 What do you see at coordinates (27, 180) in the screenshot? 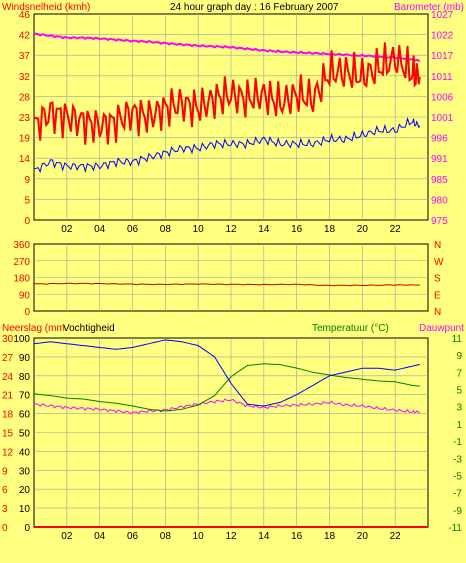
I see `y-tick-label: 9` at bounding box center [27, 180].